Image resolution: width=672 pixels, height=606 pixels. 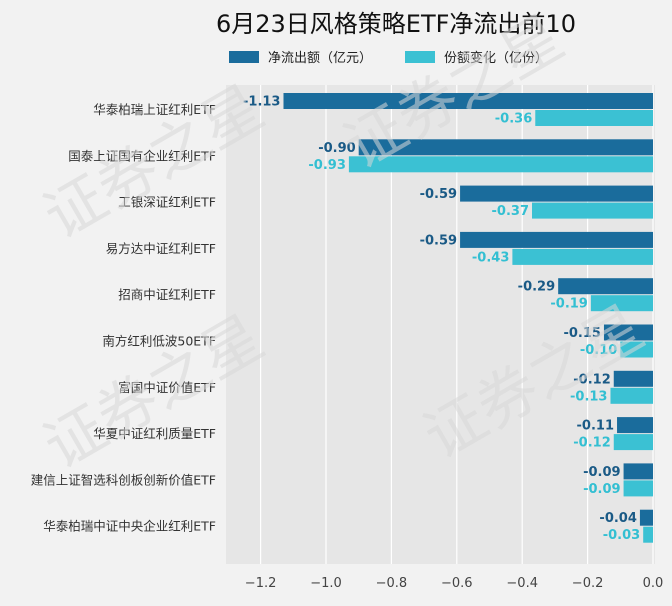 What do you see at coordinates (167, 387) in the screenshot?
I see `category-label-6: 富国中证价值ETF` at bounding box center [167, 387].